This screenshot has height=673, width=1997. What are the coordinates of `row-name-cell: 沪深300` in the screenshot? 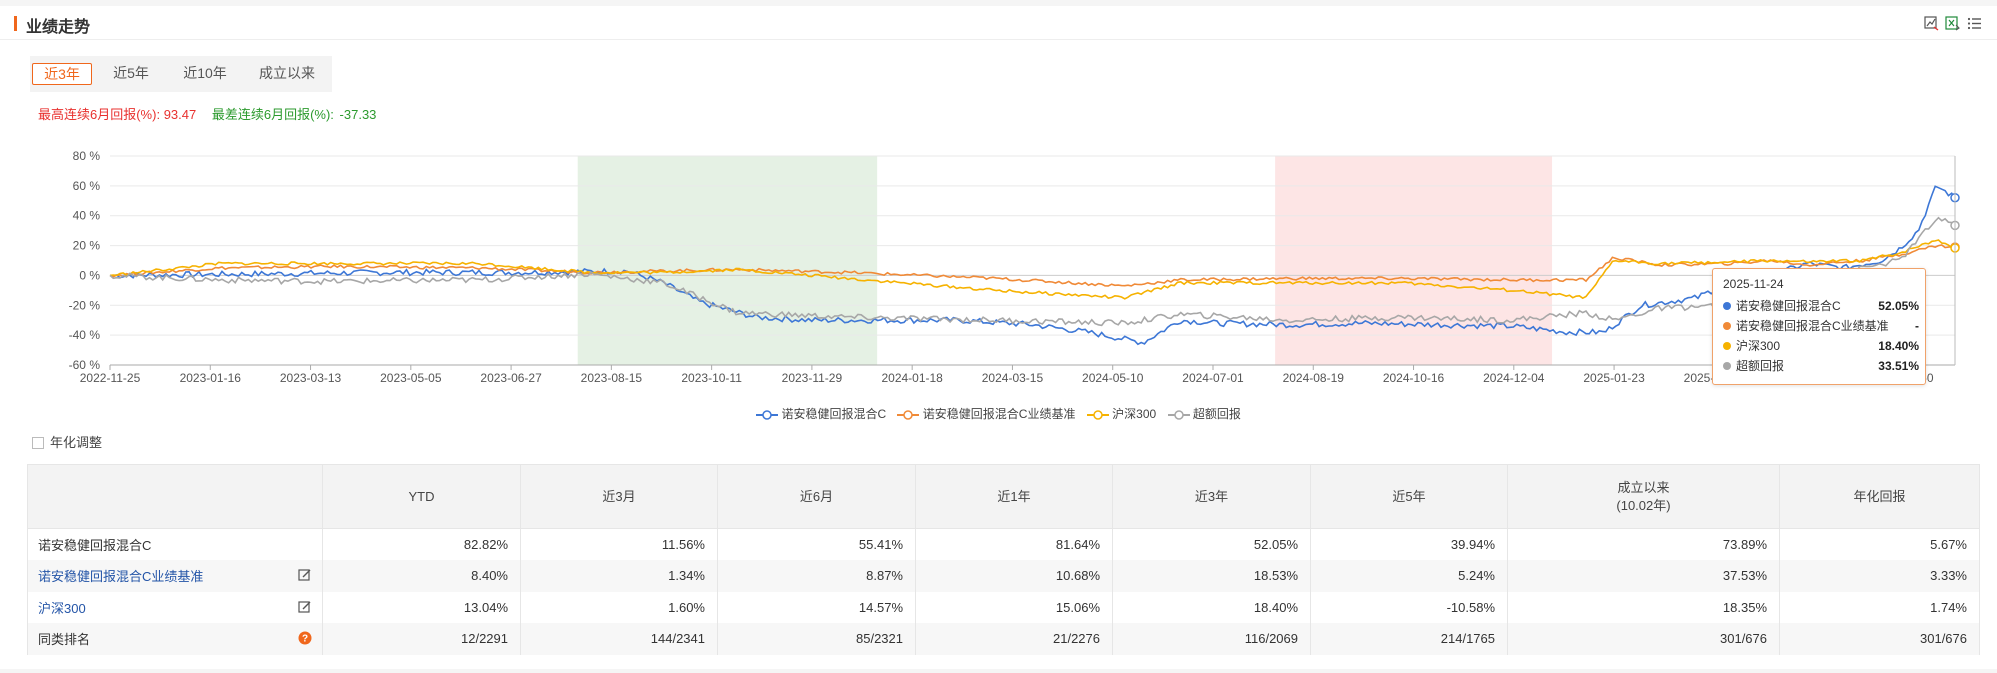 It's located at (175, 607).